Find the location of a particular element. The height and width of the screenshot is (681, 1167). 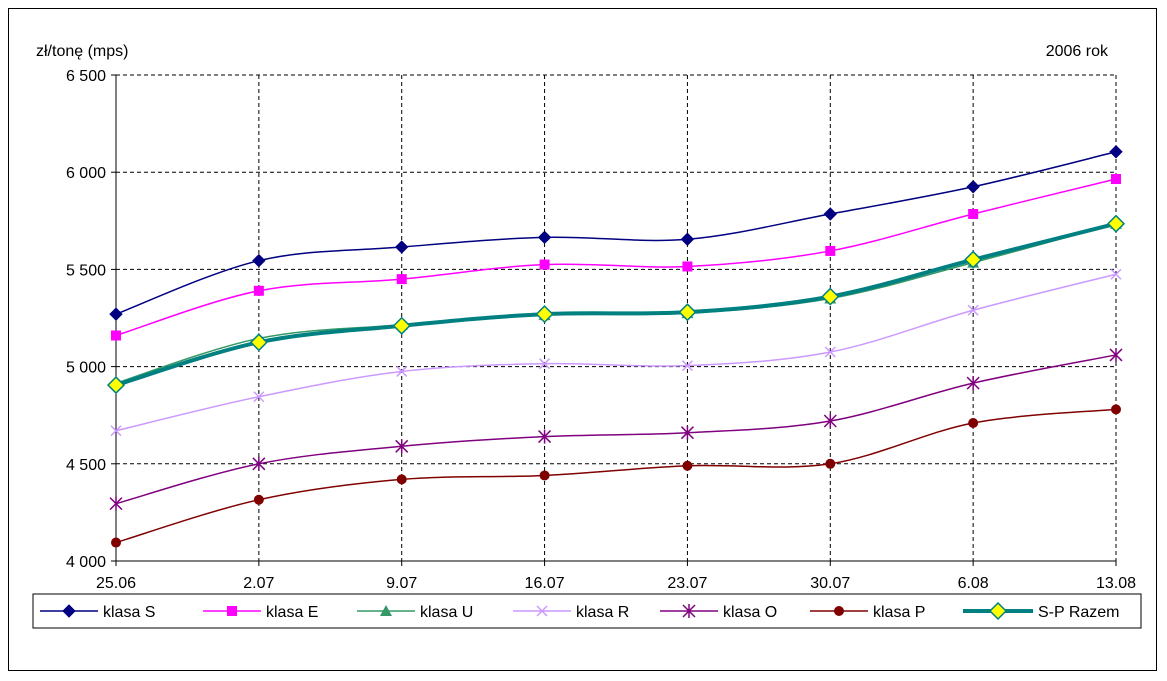

x-tick-label: 9.07 is located at coordinates (401, 583).